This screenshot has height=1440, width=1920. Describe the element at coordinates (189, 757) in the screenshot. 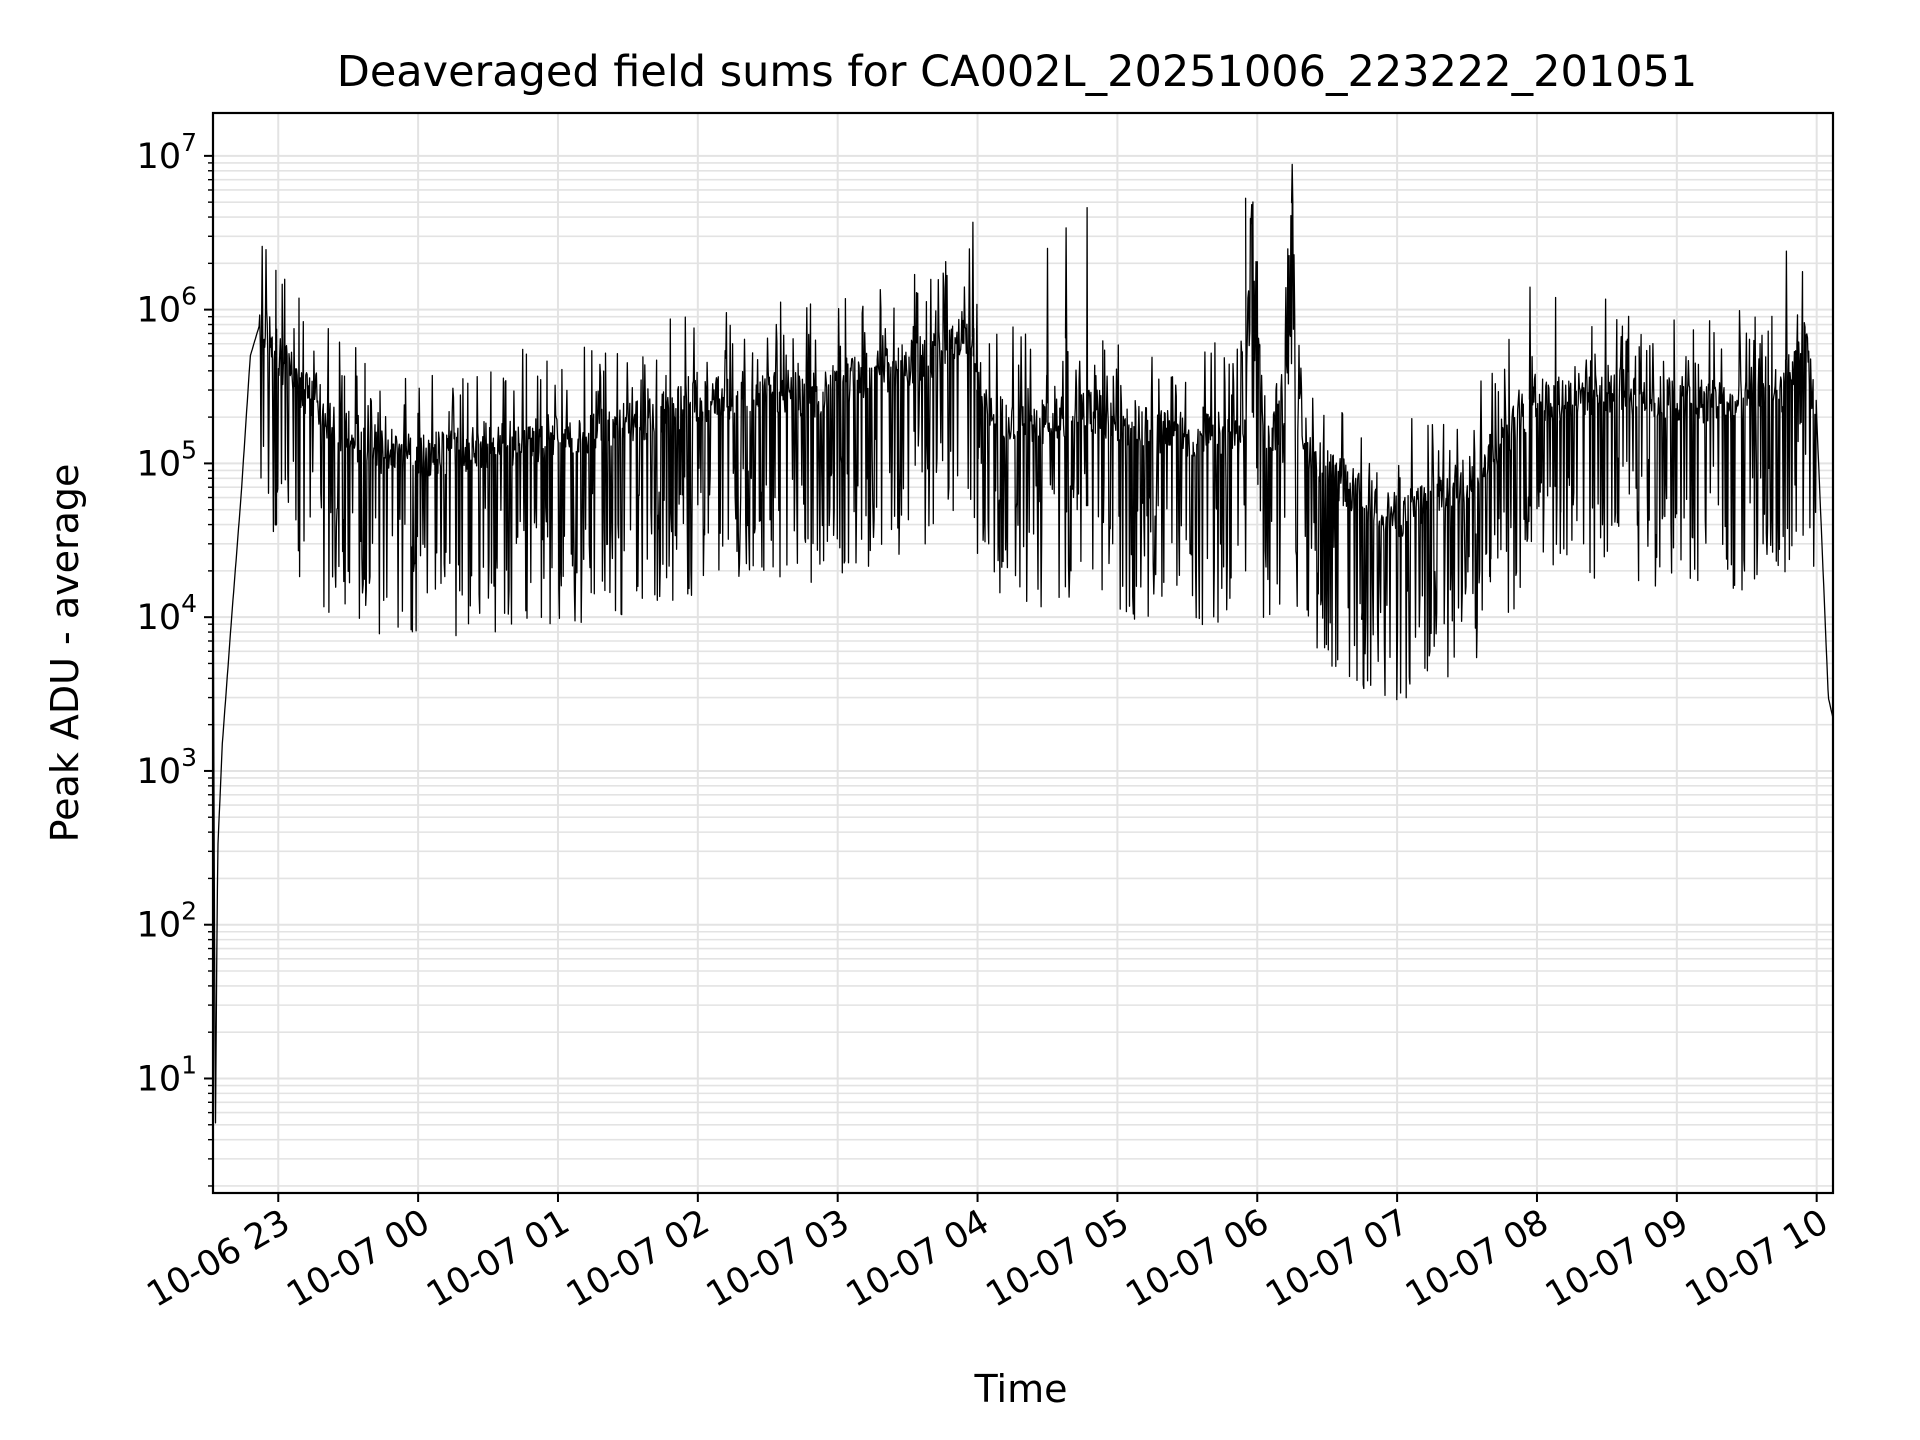

I see `y-tick-exponent: 3` at that location.